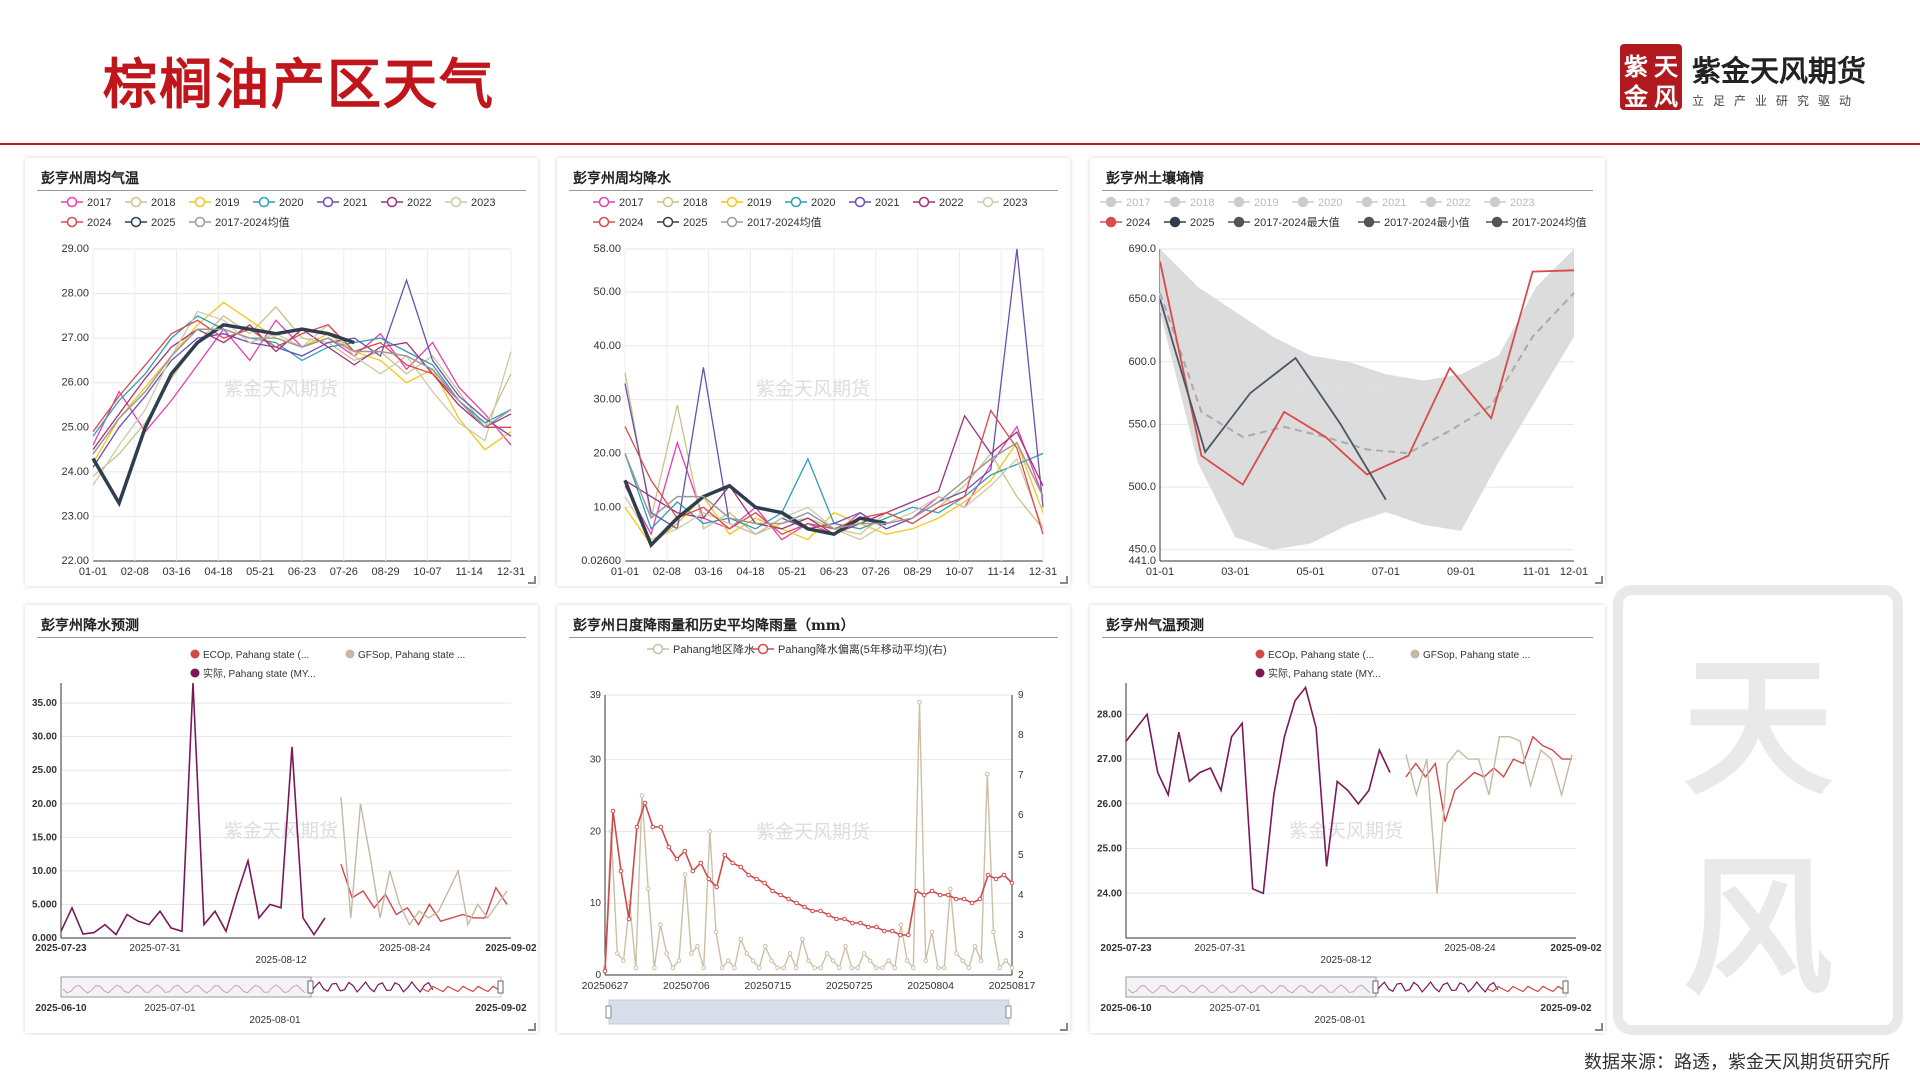  What do you see at coordinates (596, 695) in the screenshot?
I see `y-tick-label: 39` at bounding box center [596, 695].